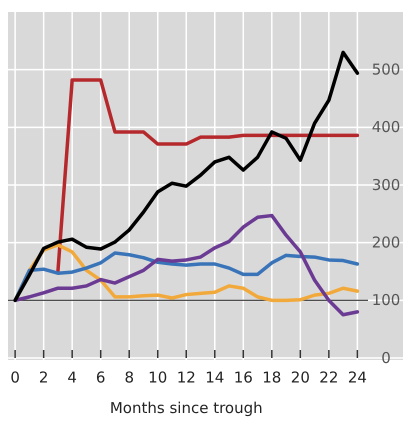 This screenshot has width=403, height=421. What do you see at coordinates (243, 377) in the screenshot?
I see `x-tick-label: 16` at bounding box center [243, 377].